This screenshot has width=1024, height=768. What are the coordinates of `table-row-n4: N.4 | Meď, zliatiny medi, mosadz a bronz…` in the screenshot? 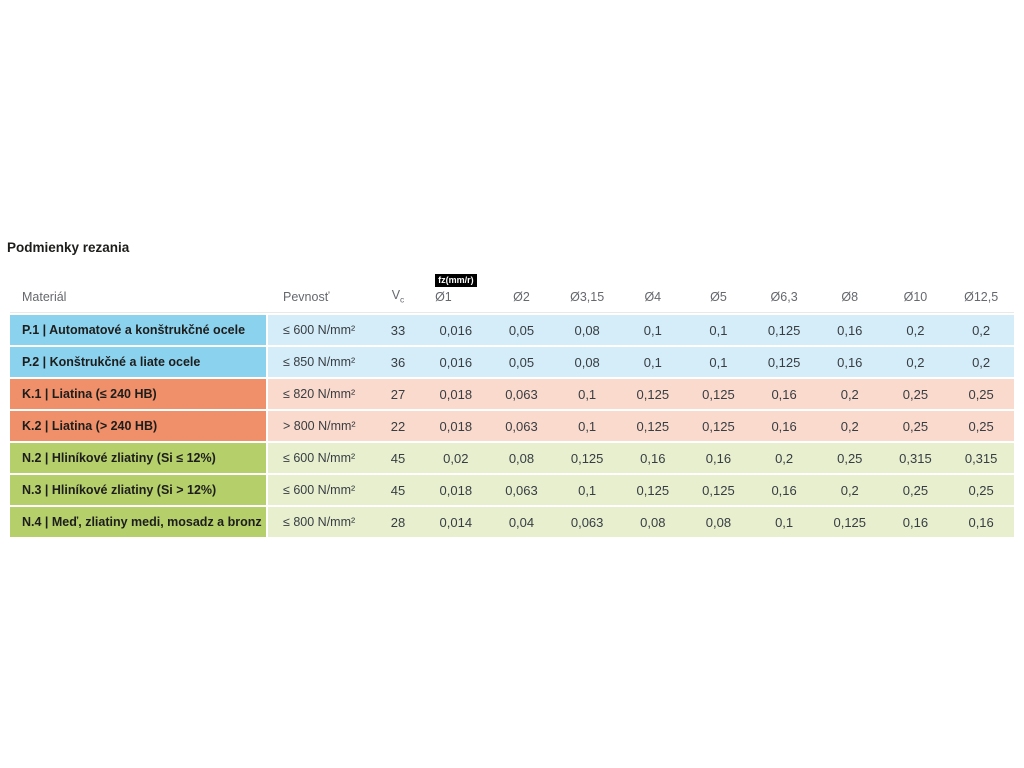 It's located at (512, 522).